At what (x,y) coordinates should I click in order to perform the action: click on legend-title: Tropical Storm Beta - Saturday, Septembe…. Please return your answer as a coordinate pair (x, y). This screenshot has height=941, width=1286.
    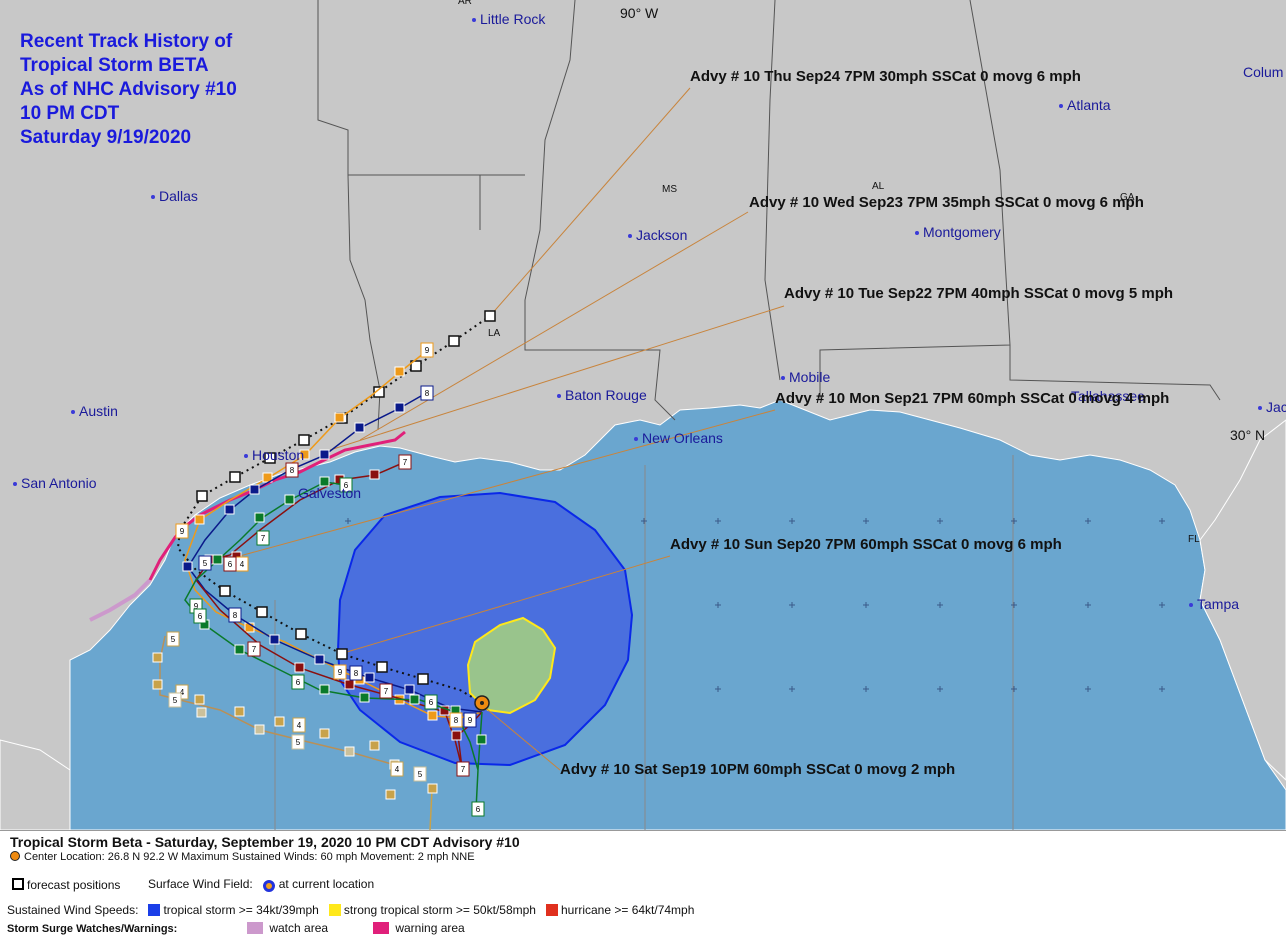
    Looking at the image, I should click on (265, 842).